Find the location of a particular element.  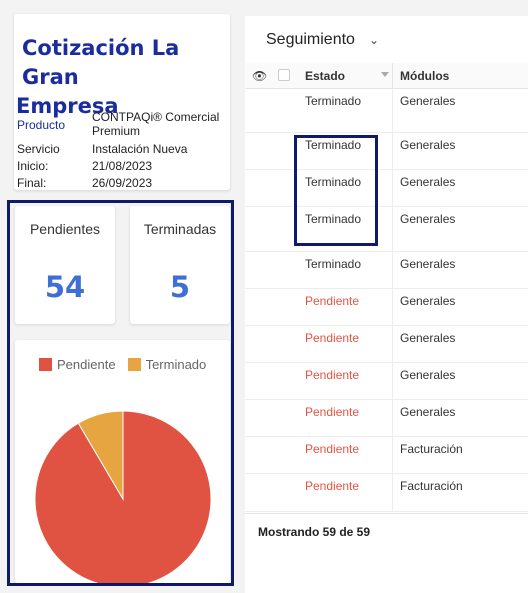

page-title: Cotización La Gran Empresa is located at coordinates (123, 77).